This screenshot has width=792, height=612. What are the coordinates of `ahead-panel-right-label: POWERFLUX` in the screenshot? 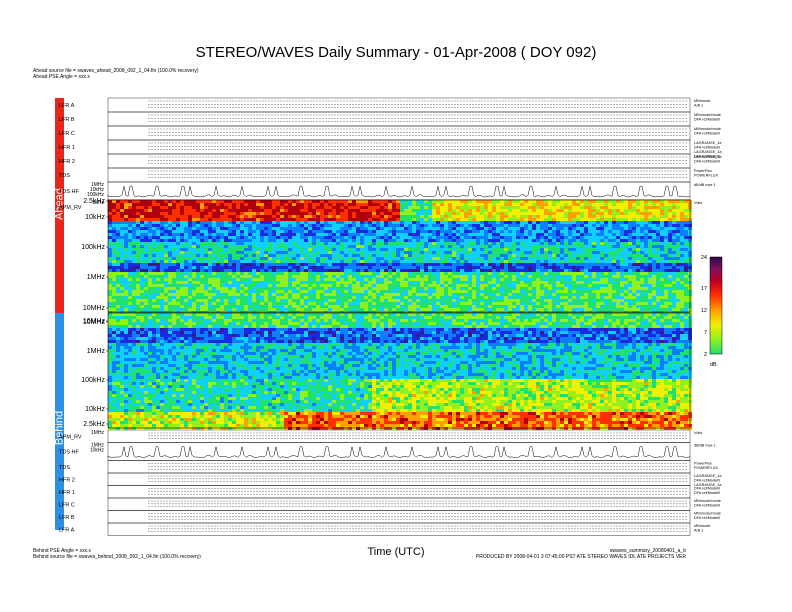 It's located at (706, 176).